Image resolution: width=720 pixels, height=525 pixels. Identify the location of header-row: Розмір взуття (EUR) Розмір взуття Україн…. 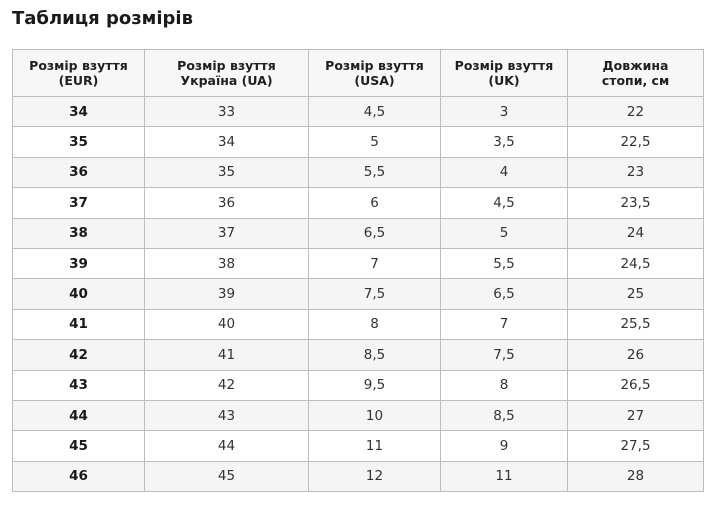
(358, 73).